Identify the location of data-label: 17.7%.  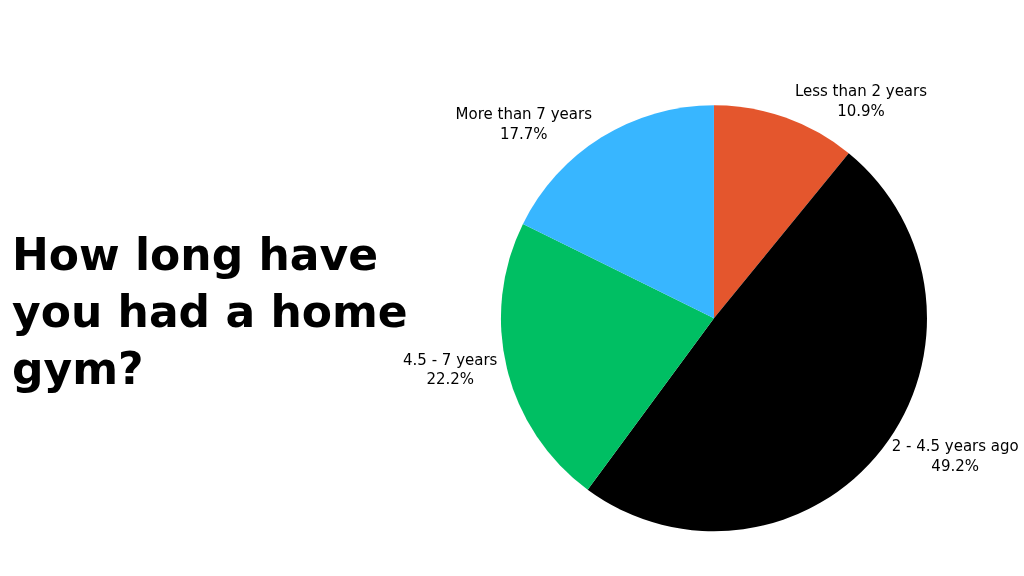
(523, 133).